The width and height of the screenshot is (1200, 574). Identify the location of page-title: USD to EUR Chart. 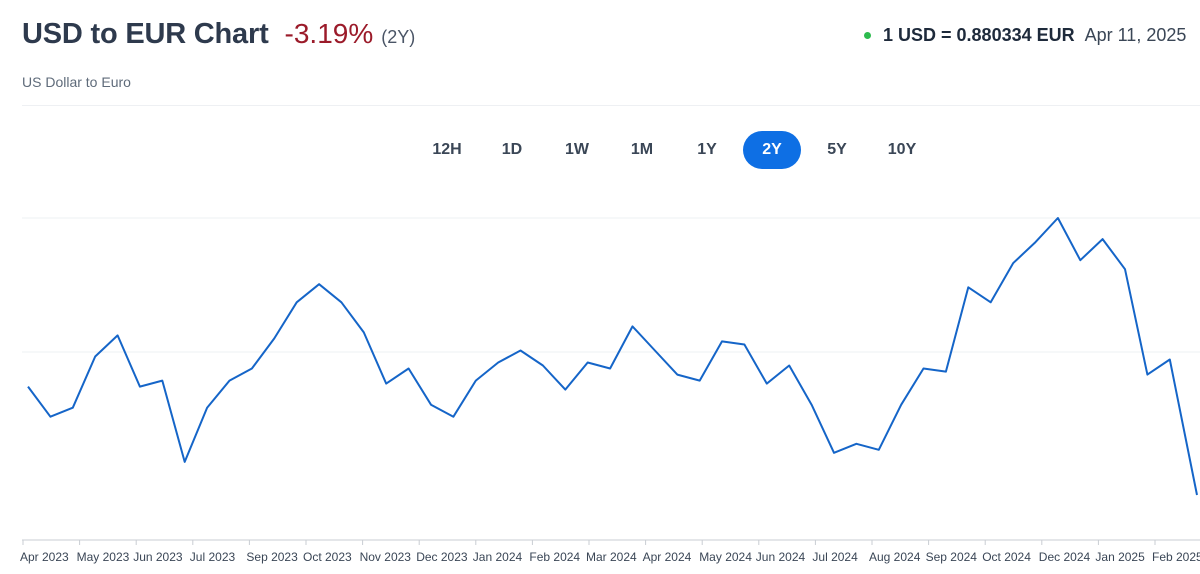
(145, 34).